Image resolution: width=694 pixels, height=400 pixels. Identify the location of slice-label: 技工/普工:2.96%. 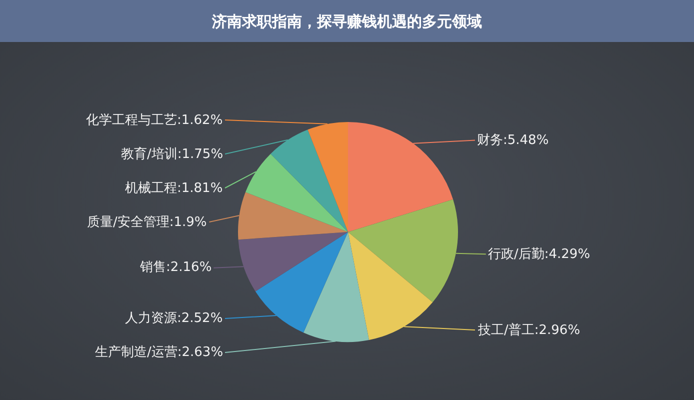
(528, 330).